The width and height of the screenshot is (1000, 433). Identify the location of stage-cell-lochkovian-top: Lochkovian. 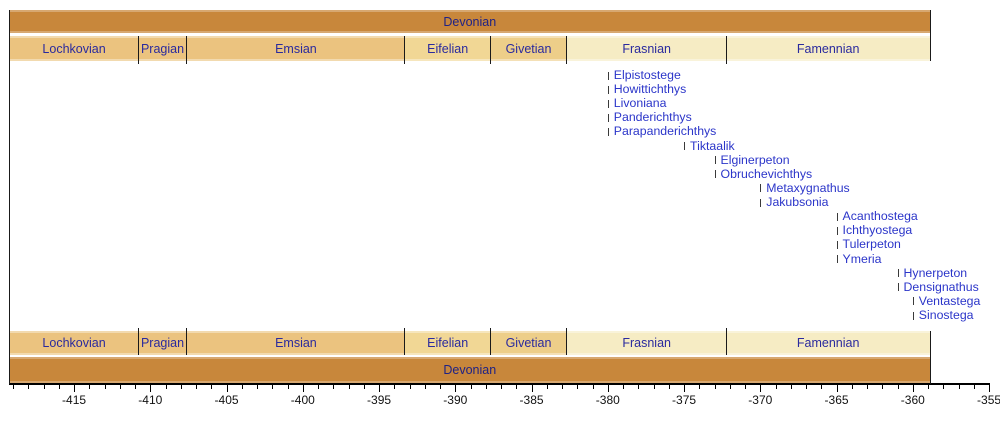
(74, 48).